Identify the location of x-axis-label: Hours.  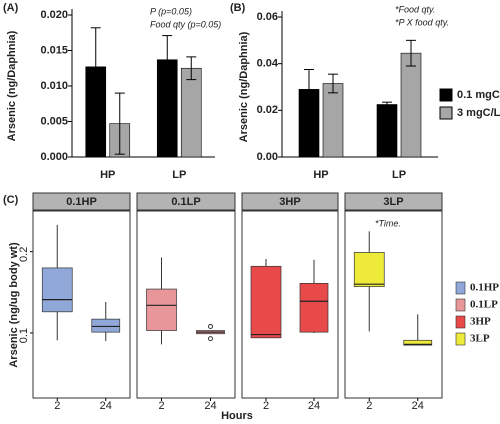
(237, 416).